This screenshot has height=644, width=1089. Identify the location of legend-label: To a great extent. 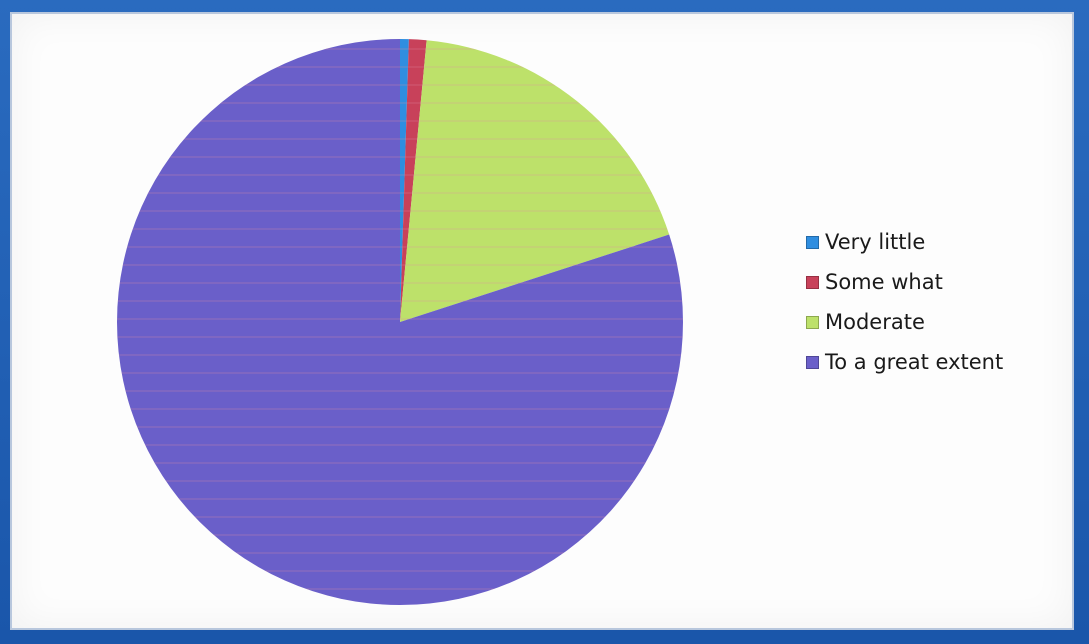
(914, 362).